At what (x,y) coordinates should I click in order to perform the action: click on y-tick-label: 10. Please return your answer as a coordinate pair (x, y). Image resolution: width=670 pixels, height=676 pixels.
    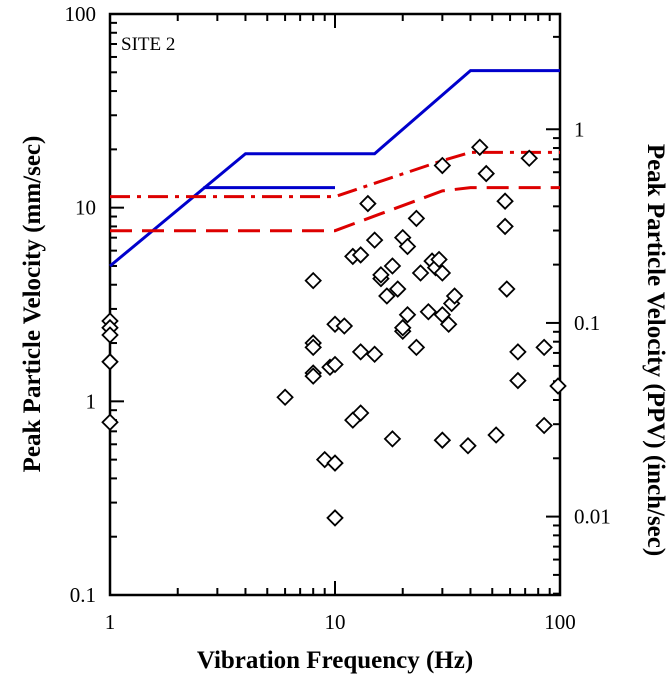
    Looking at the image, I should click on (85, 208).